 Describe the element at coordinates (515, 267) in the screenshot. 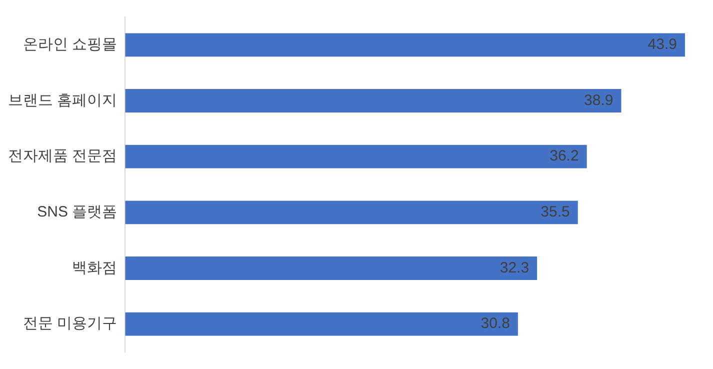

I see `data-label: 32.3` at that location.